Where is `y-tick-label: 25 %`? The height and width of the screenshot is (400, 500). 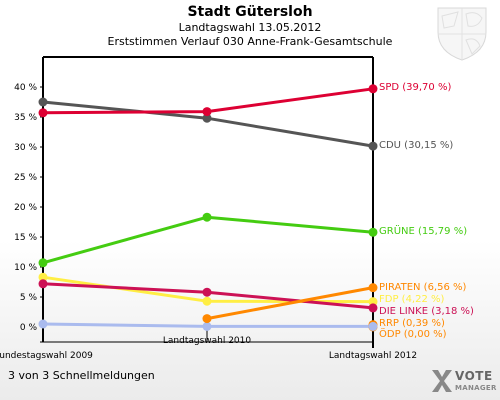 y-tick-label: 25 % is located at coordinates (25, 178).